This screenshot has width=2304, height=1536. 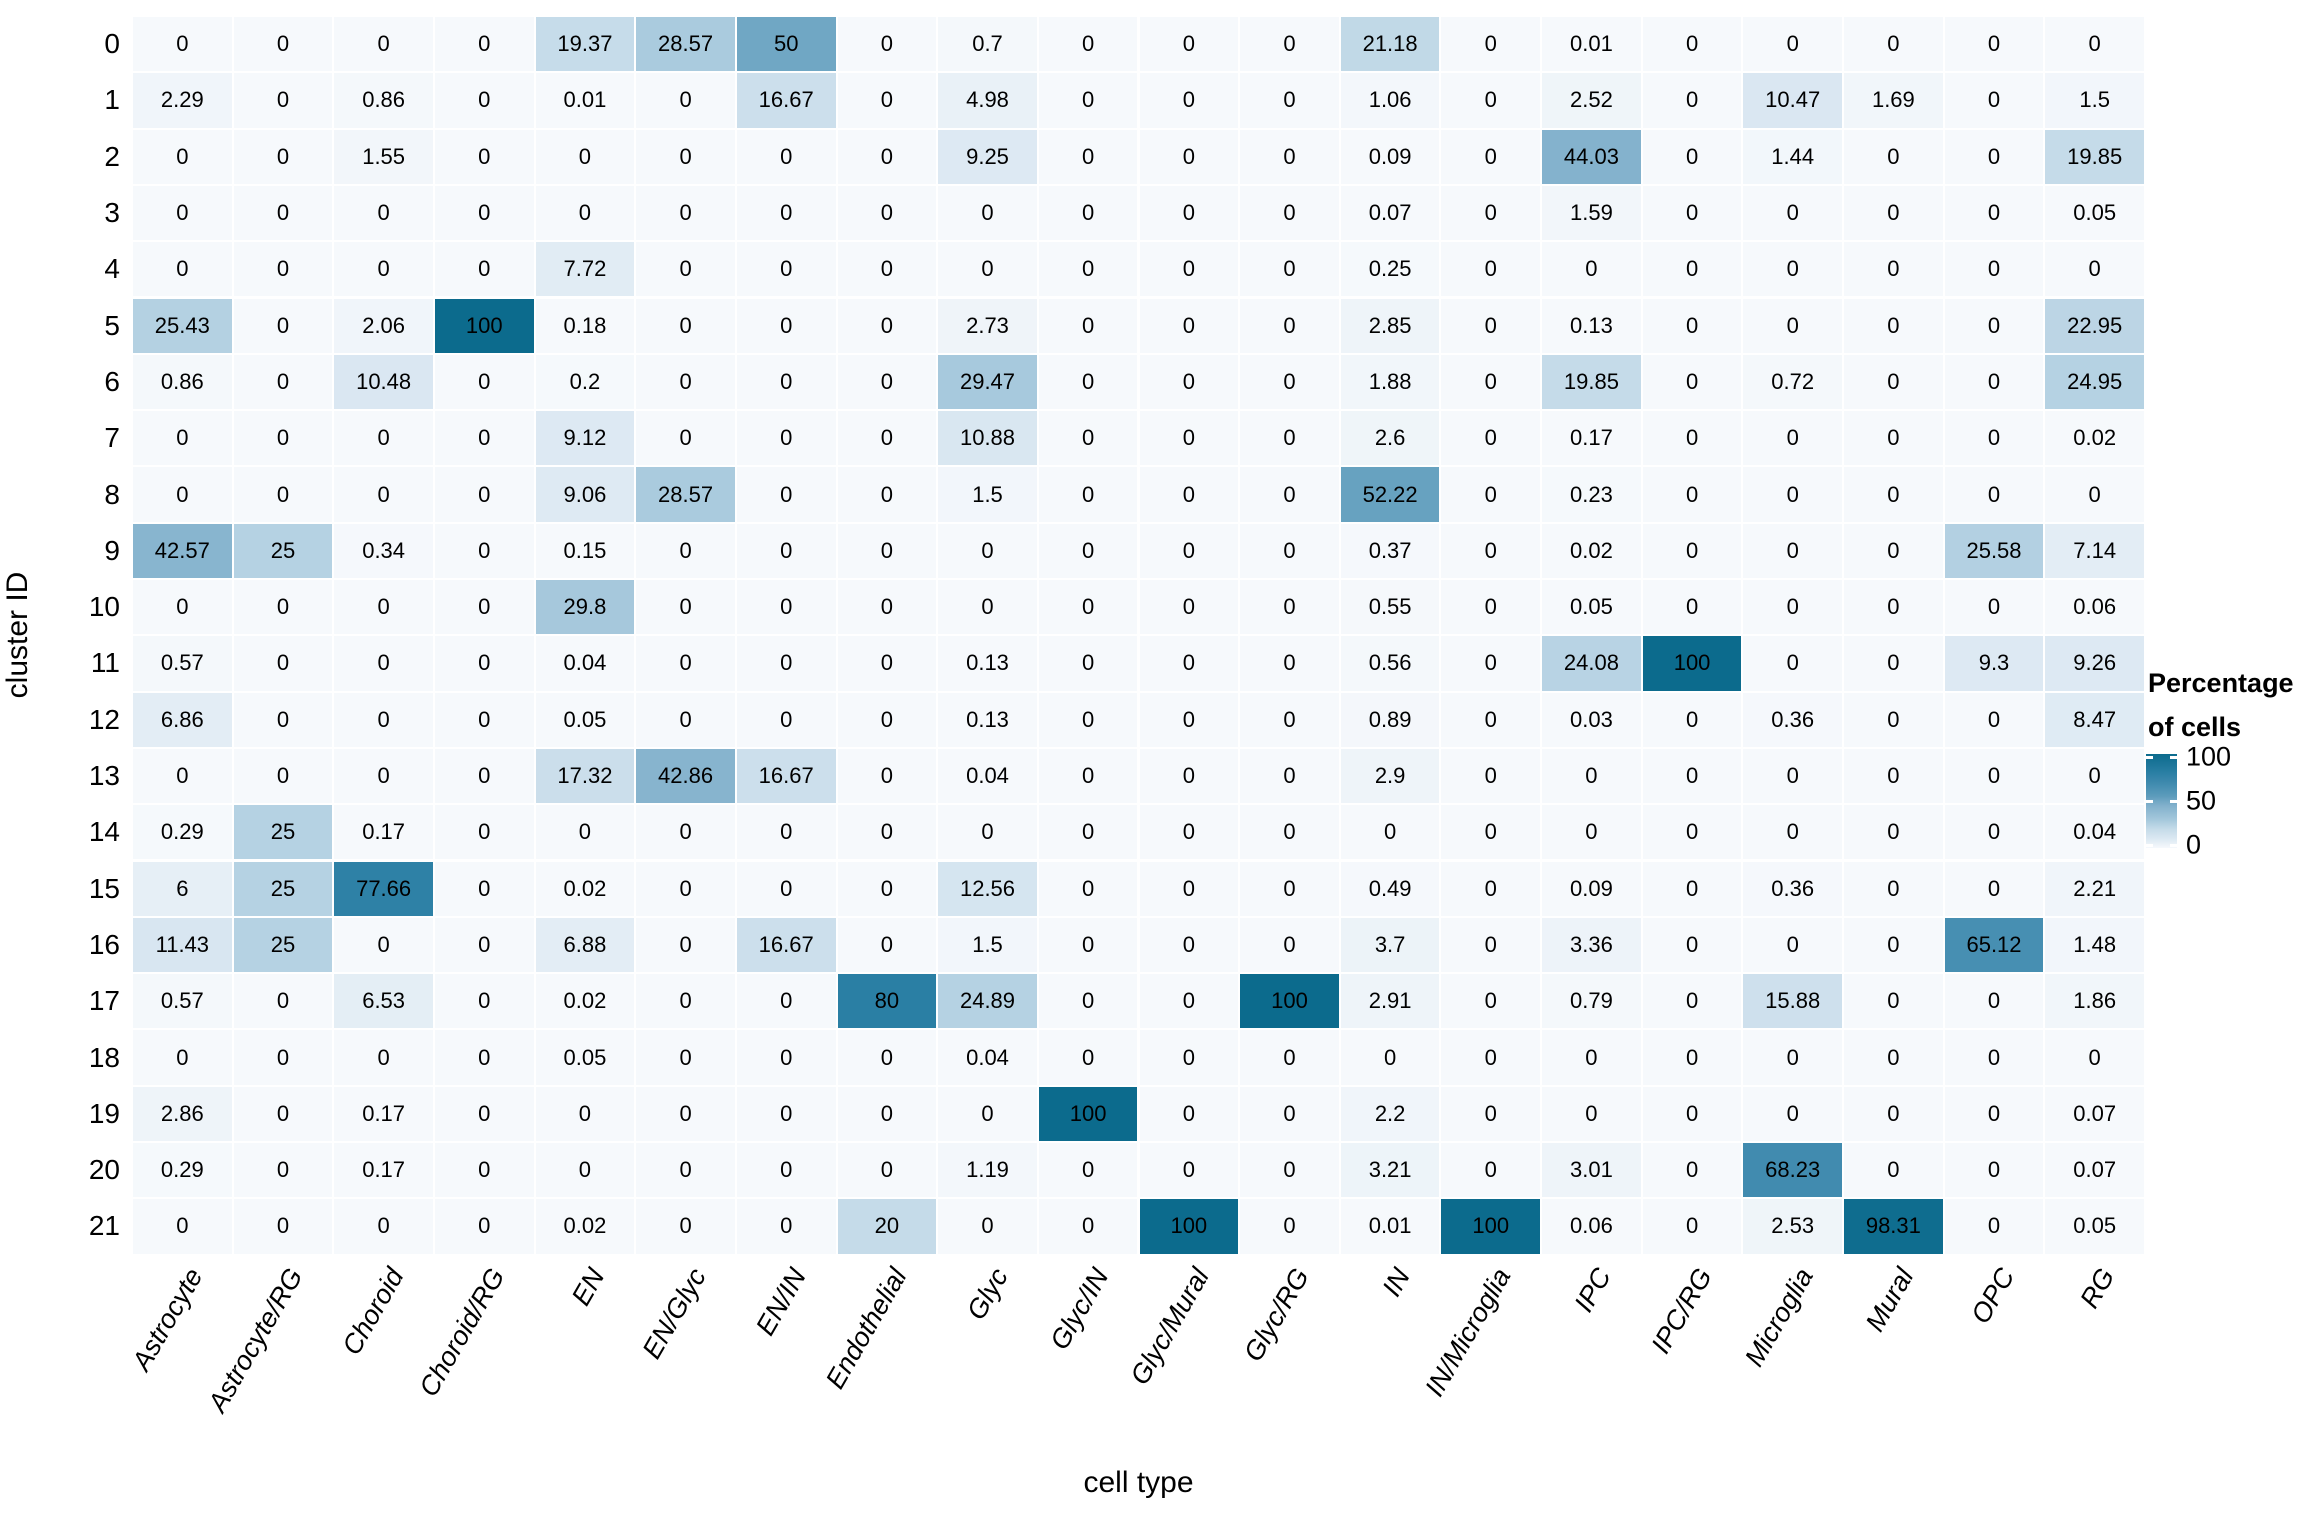 What do you see at coordinates (182, 550) in the screenshot?
I see `cell-value: 42.57` at bounding box center [182, 550].